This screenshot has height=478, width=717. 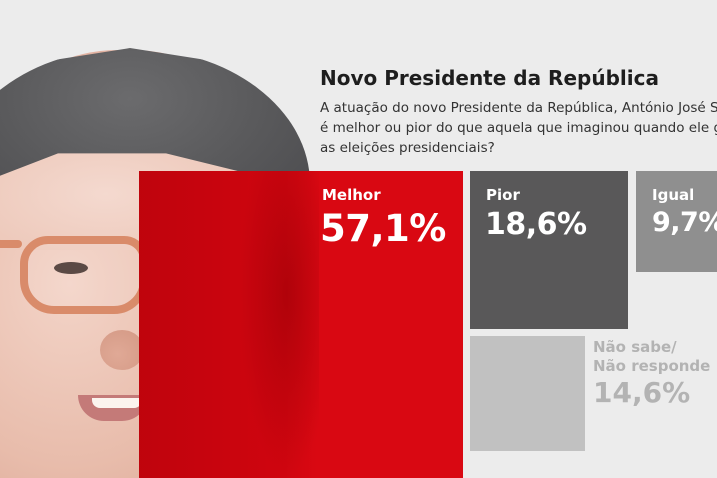 I want to click on result-caption-nao-sabe: Não sabe/ Não responde 14,6%, so click(x=651, y=374).